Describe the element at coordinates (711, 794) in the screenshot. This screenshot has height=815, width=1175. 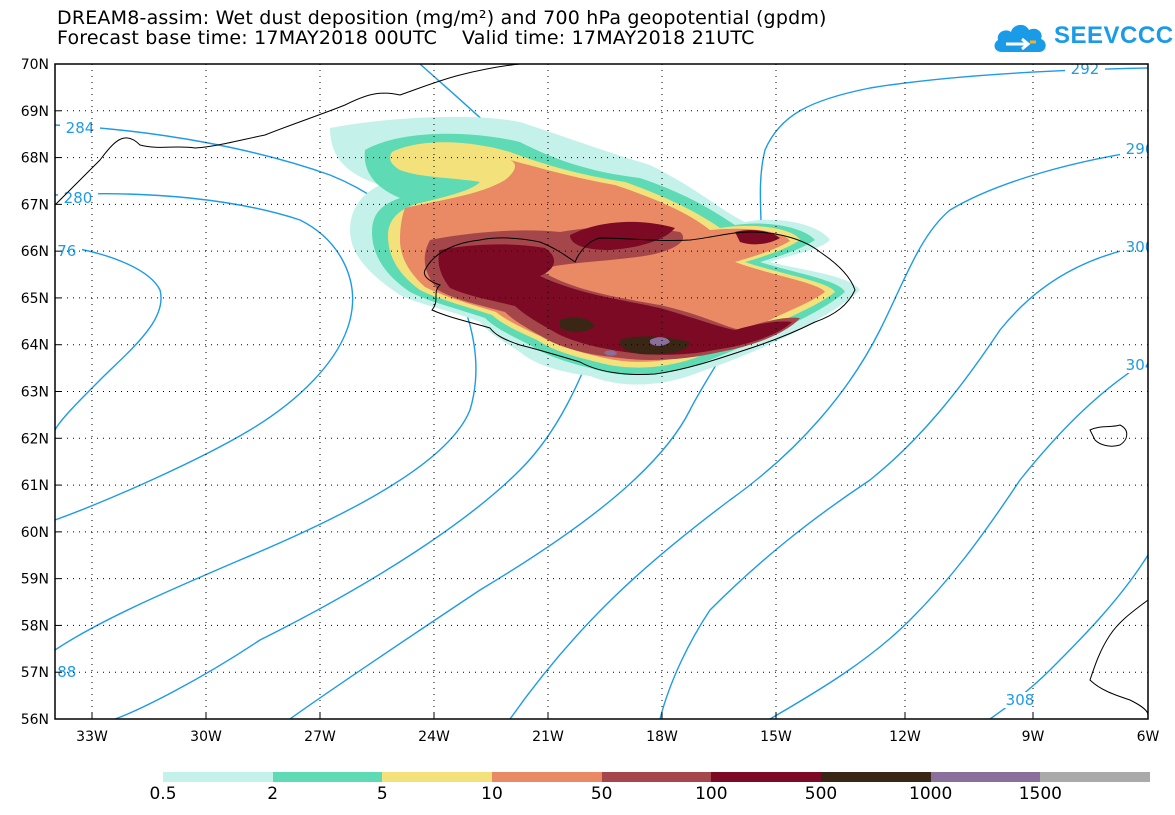
I see `legend-label: 100` at that location.